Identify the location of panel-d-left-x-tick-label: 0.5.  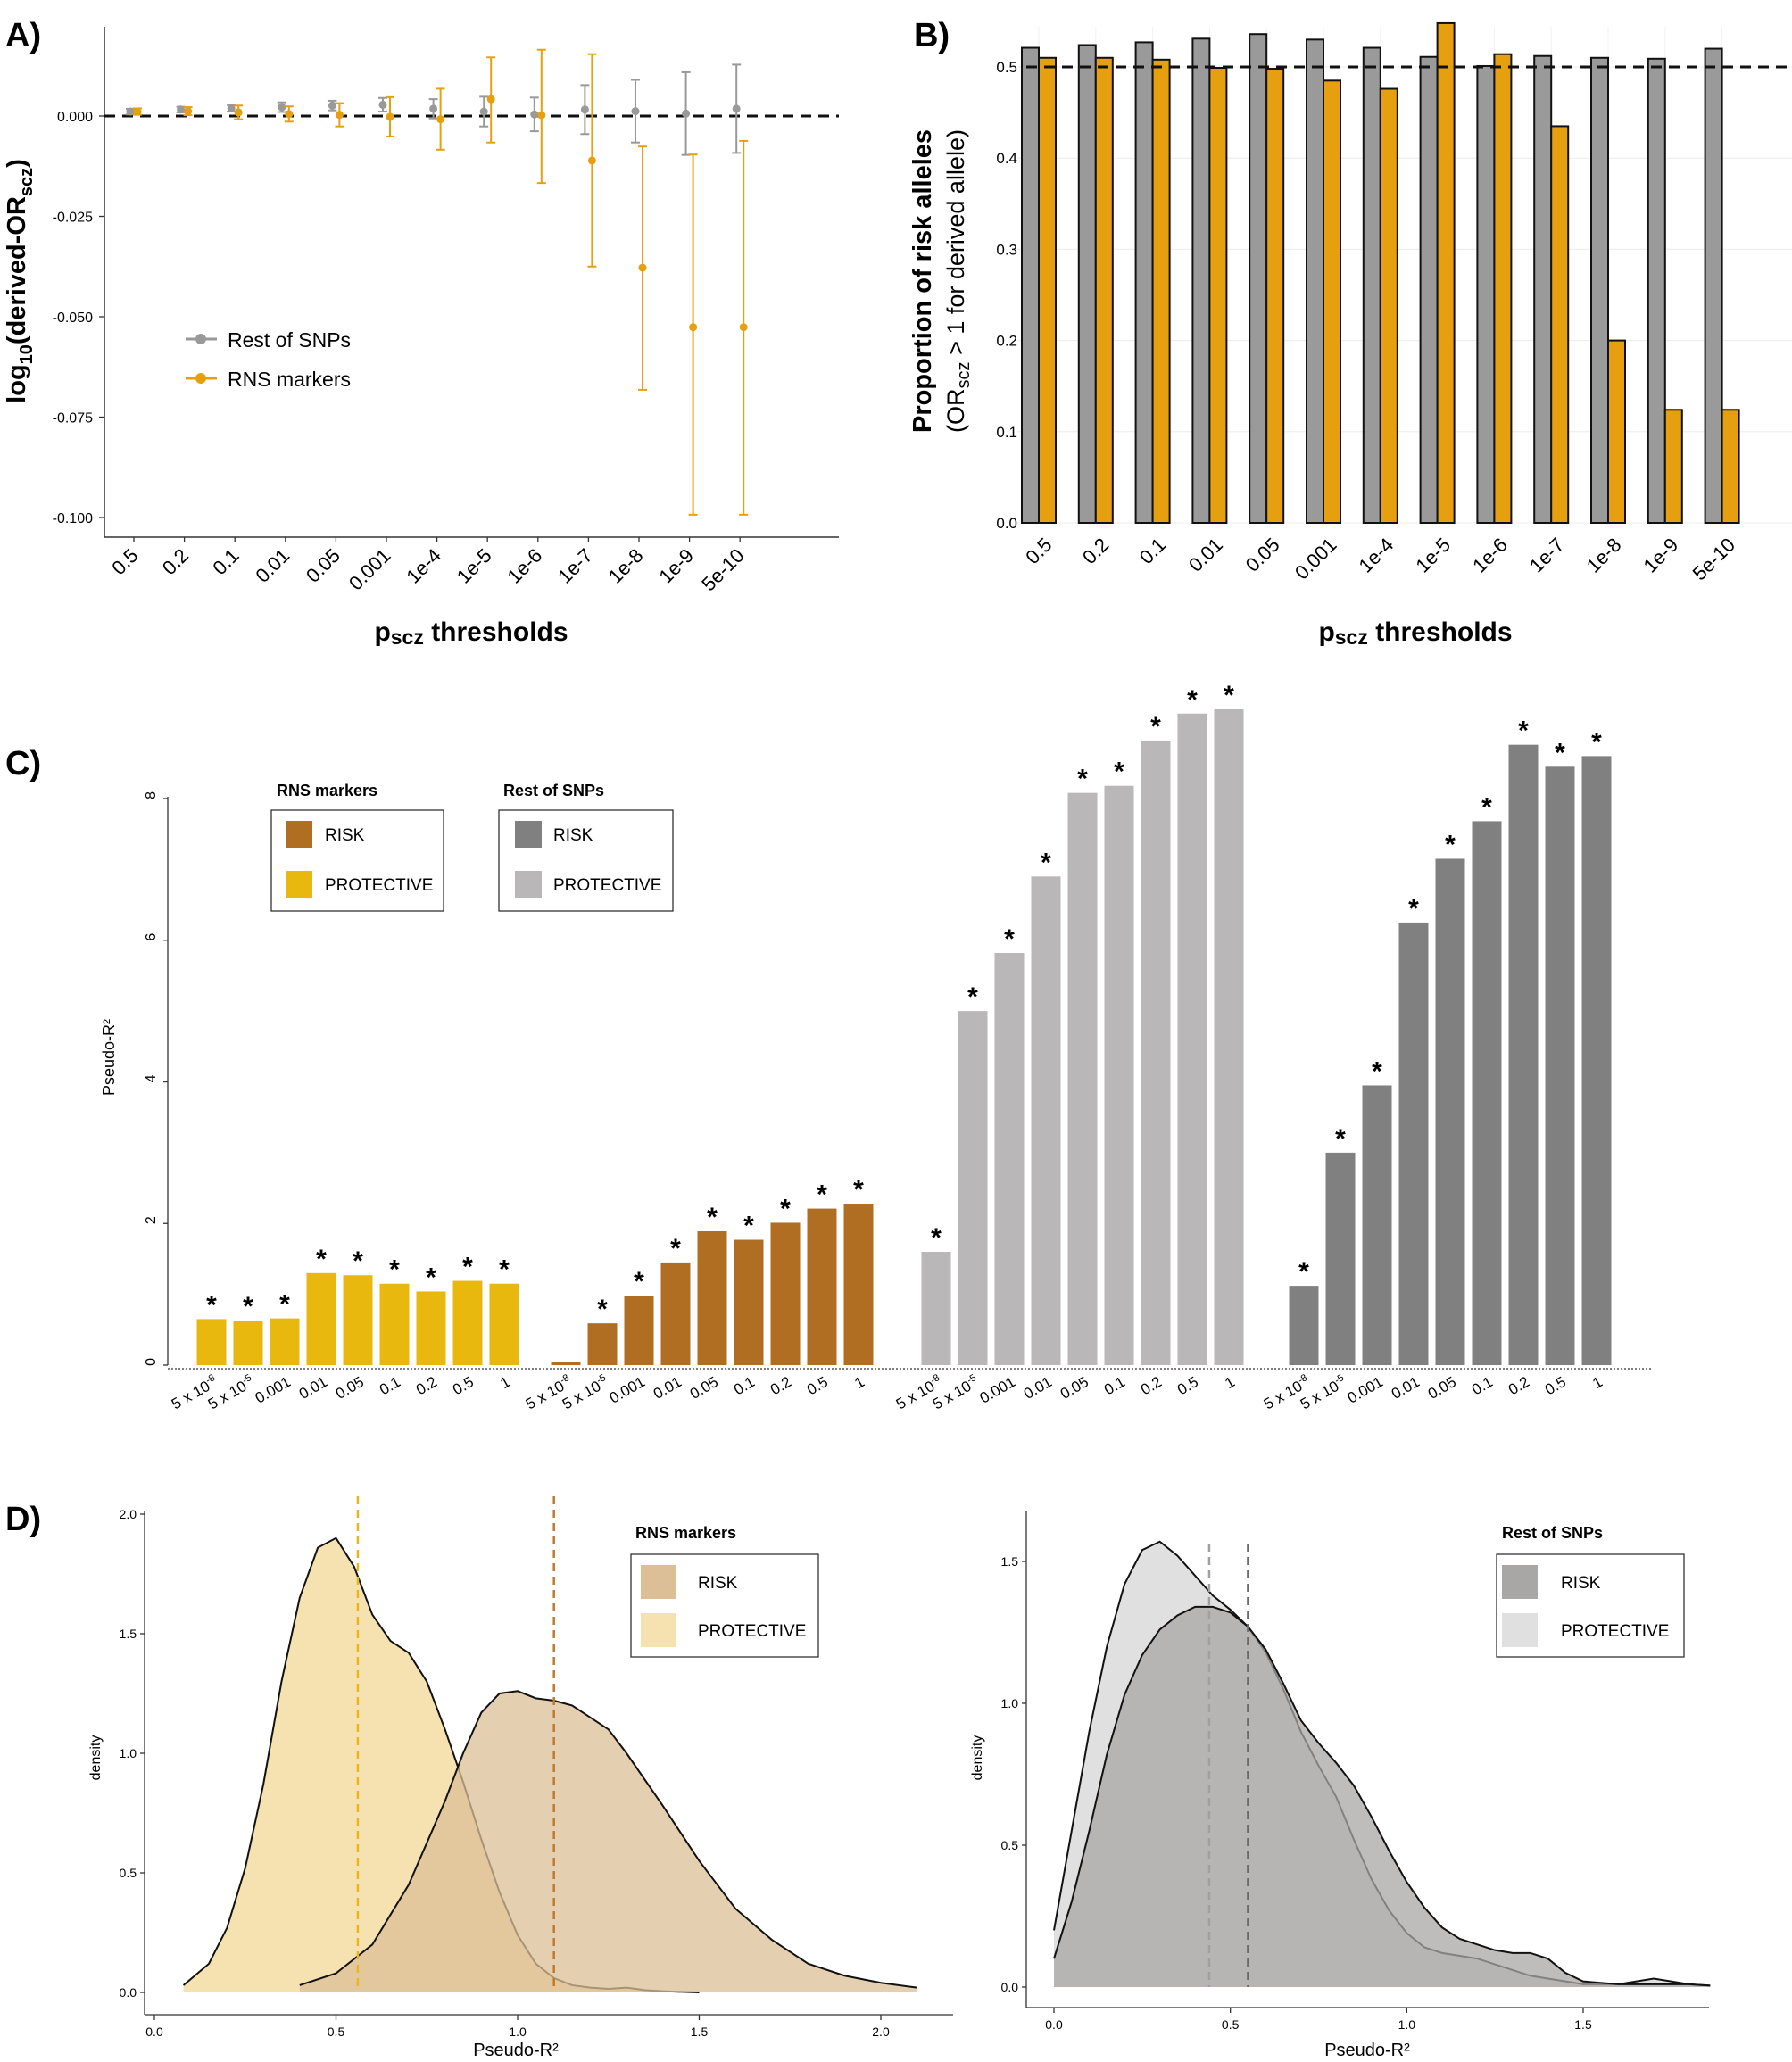
(336, 2032).